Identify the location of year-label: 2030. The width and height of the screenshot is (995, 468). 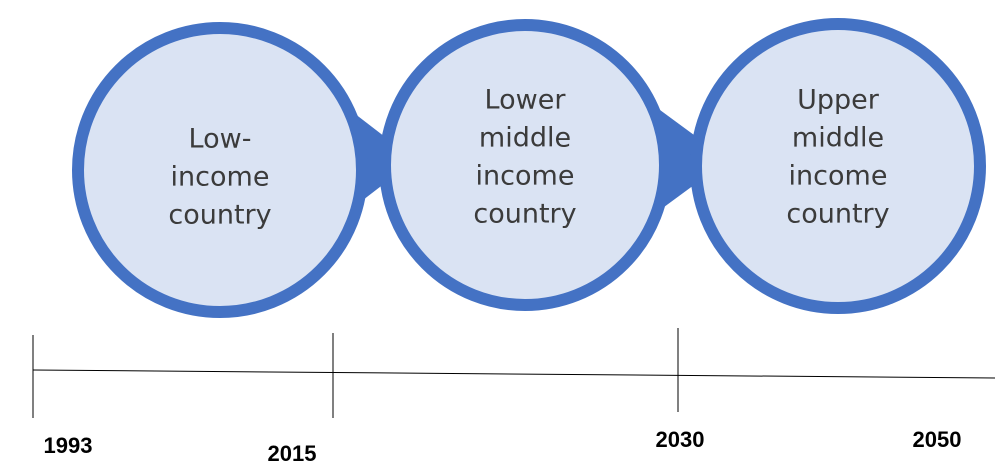
(680, 439).